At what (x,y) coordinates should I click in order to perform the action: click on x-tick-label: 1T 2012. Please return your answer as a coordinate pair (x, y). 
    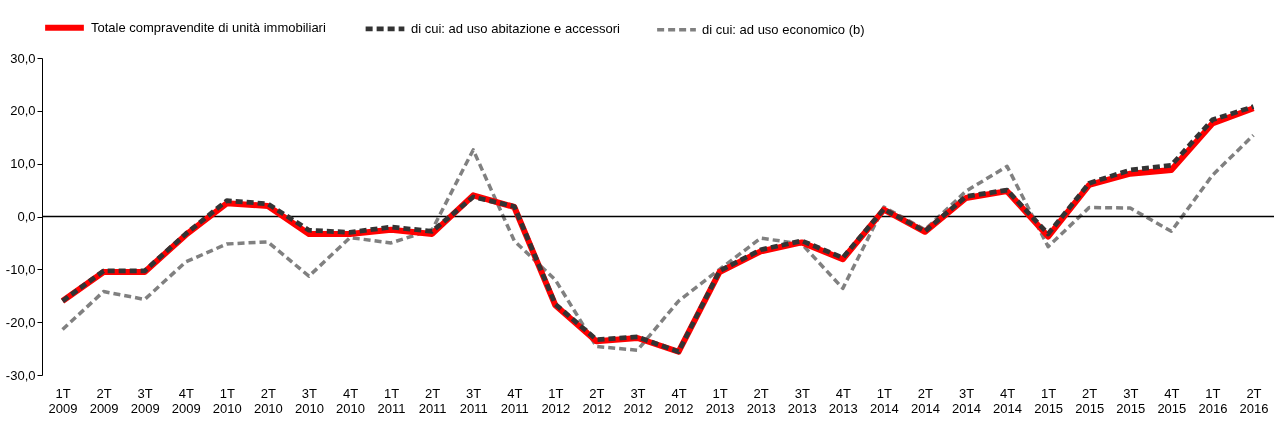
    Looking at the image, I should click on (556, 400).